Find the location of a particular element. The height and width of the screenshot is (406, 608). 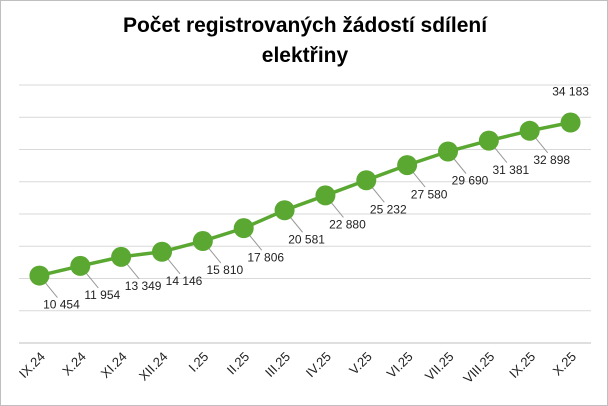

x-tick-label: X.25 is located at coordinates (565, 364).